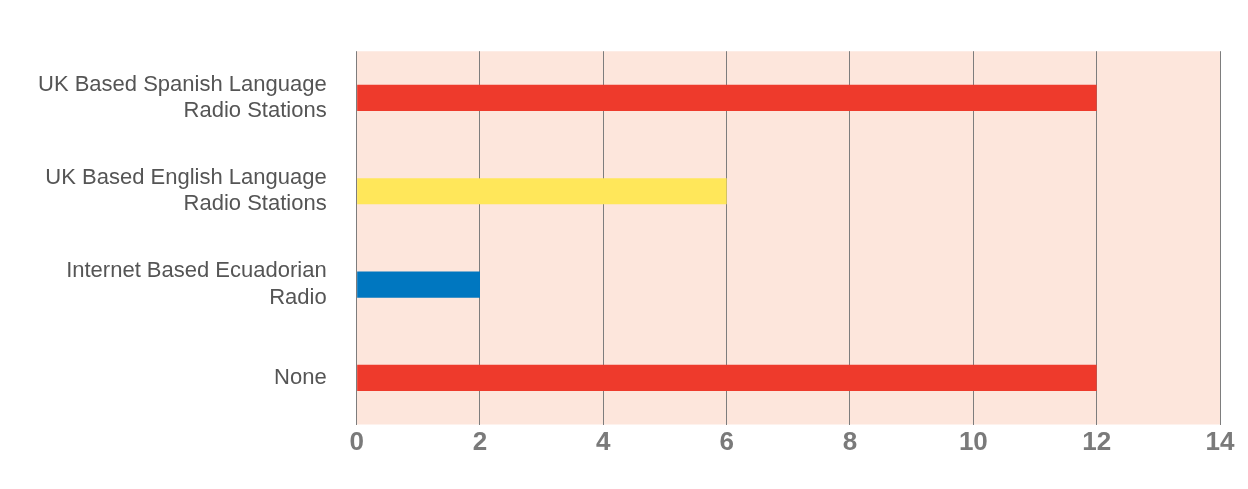  Describe the element at coordinates (300, 376) in the screenshot. I see `y-tick-label: None` at that location.